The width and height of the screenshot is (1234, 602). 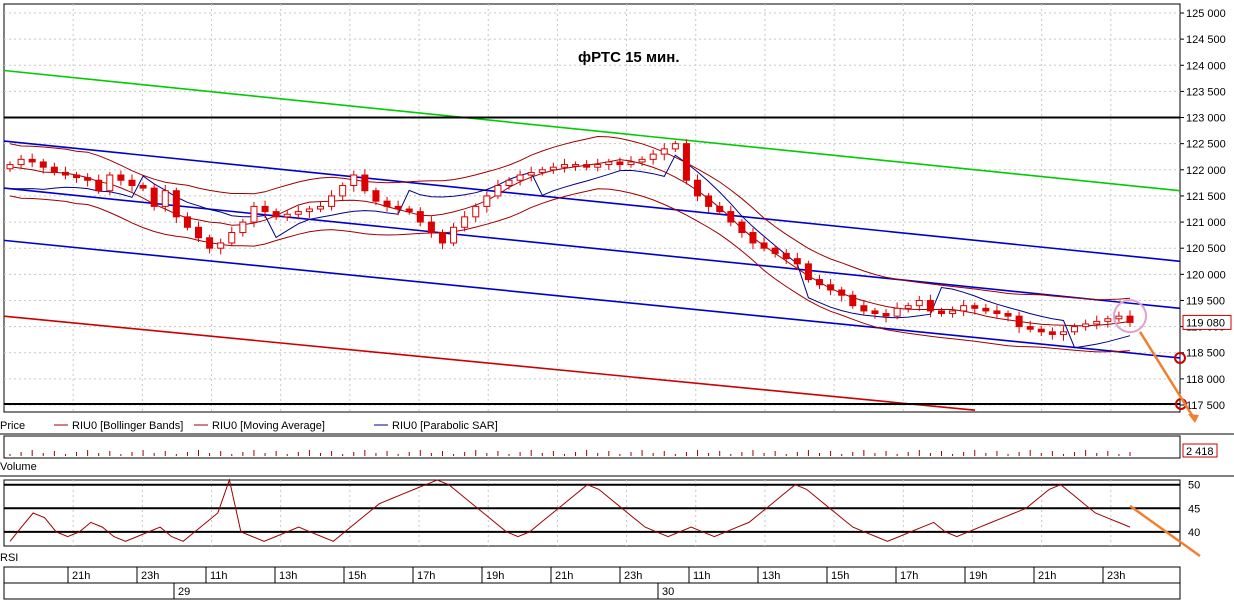 I want to click on y-tick-label: 122 500, so click(x=1206, y=145).